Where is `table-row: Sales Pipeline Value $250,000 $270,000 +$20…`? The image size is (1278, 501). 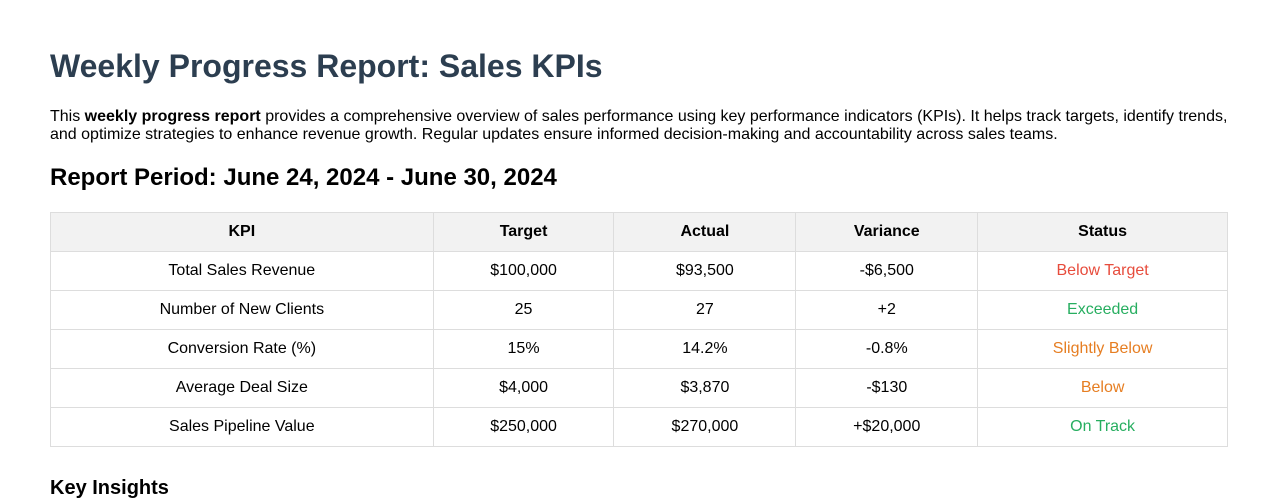
table-row: Sales Pipeline Value $250,000 $270,000 +$20… is located at coordinates (639, 427).